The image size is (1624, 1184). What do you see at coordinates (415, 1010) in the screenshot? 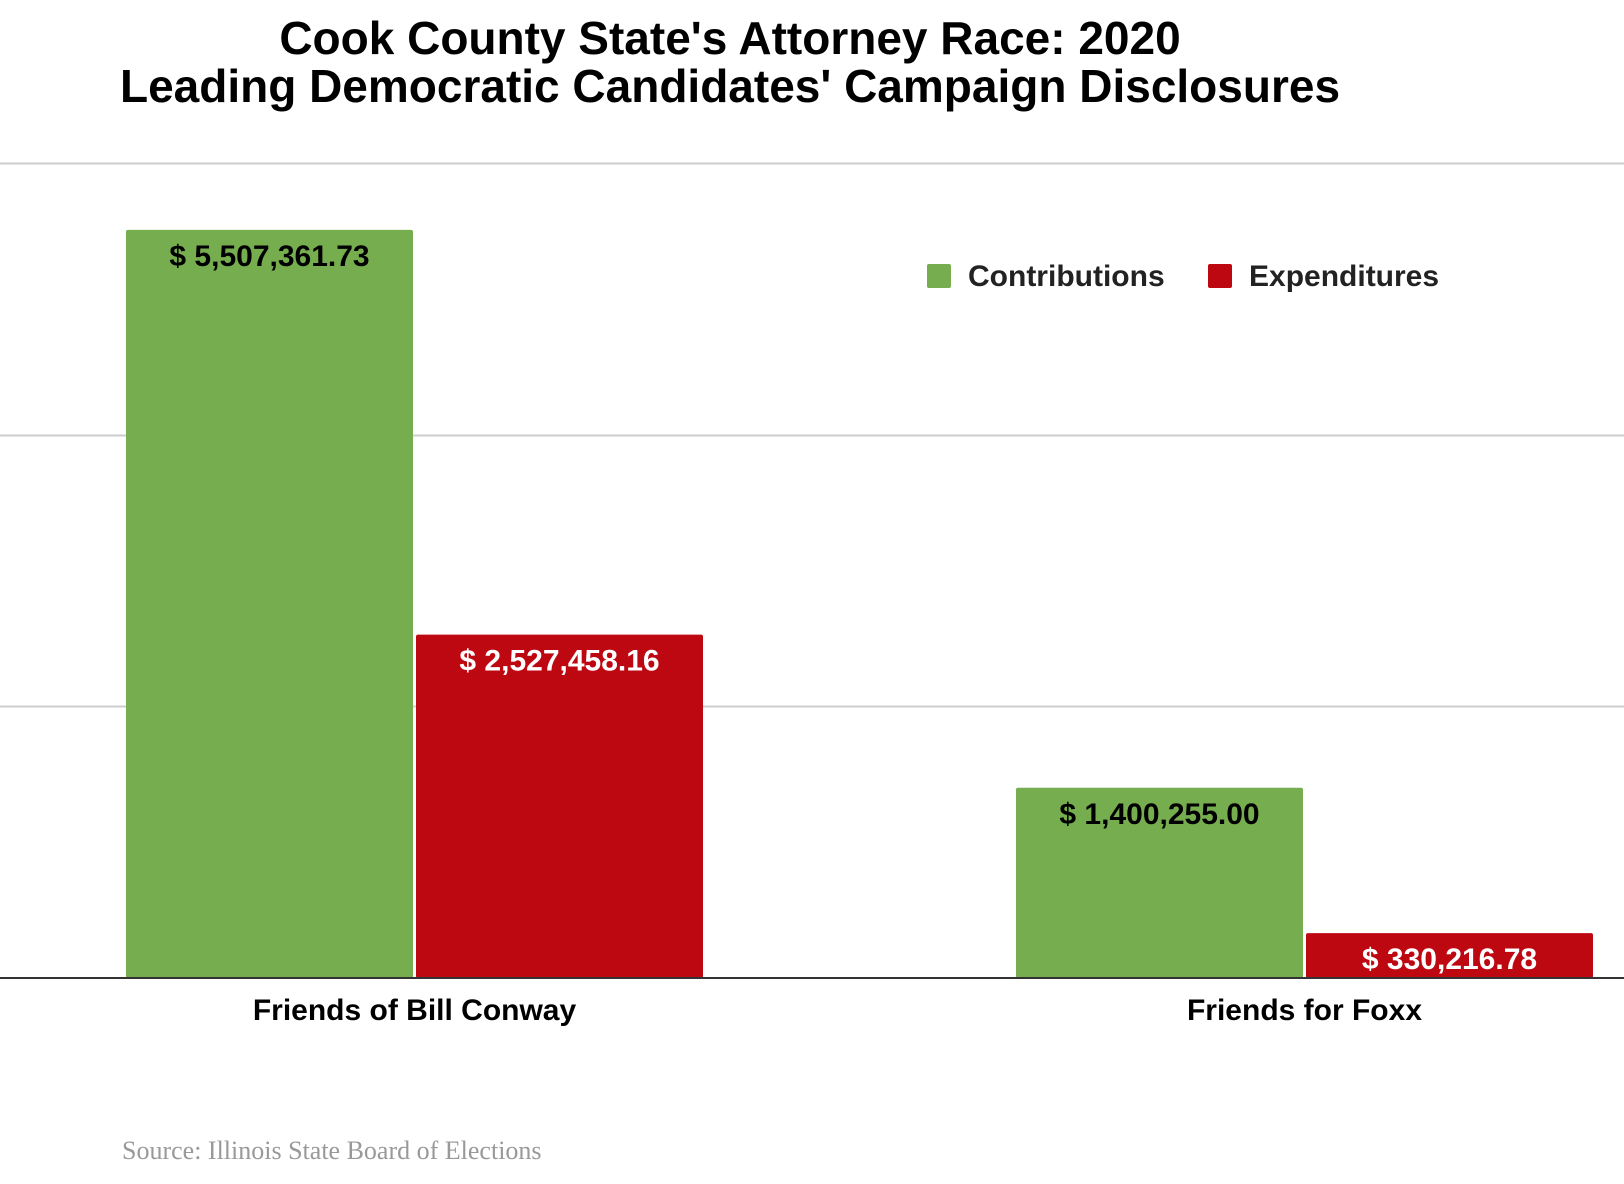
I see `category-label-0: Friends of Bill Conway` at bounding box center [415, 1010].